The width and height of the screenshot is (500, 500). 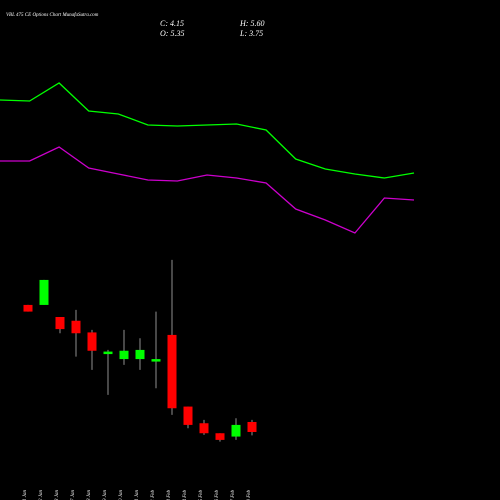 What do you see at coordinates (172, 33) in the screenshot?
I see `open-label: O: 5.35` at bounding box center [172, 33].